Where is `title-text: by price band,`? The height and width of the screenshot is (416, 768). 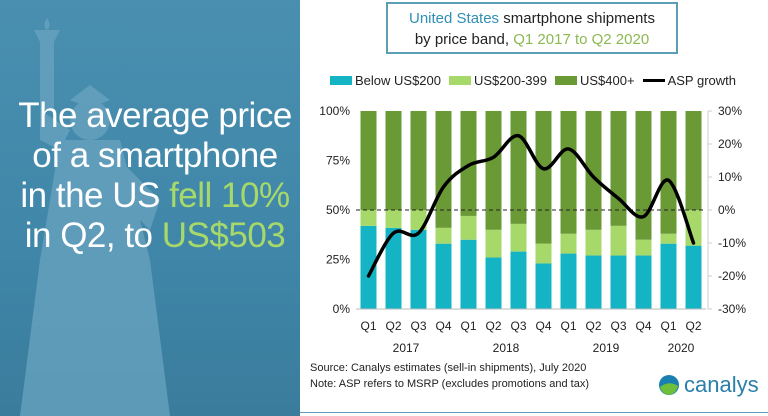
title-text: by price band, is located at coordinates (464, 39).